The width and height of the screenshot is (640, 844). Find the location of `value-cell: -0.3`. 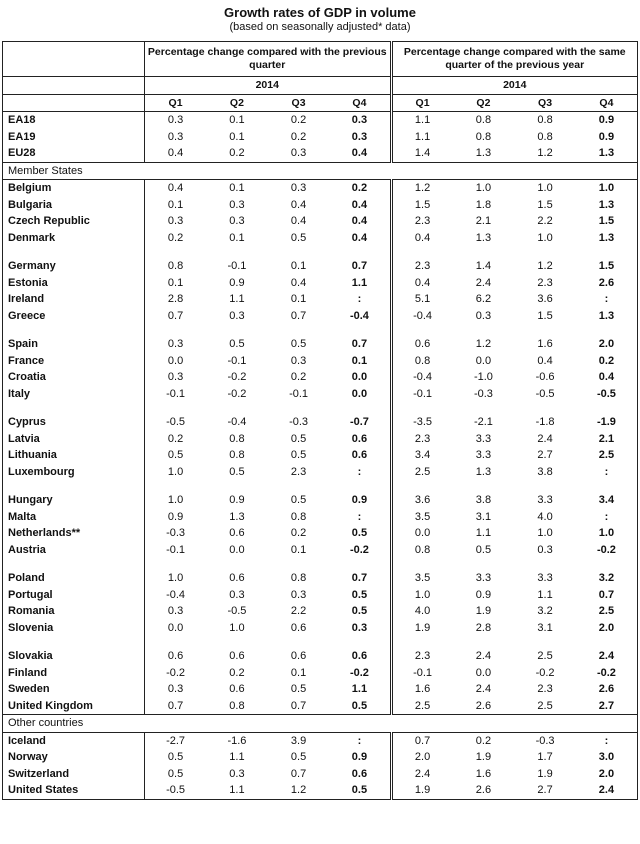

value-cell: -0.3 is located at coordinates (175, 533).